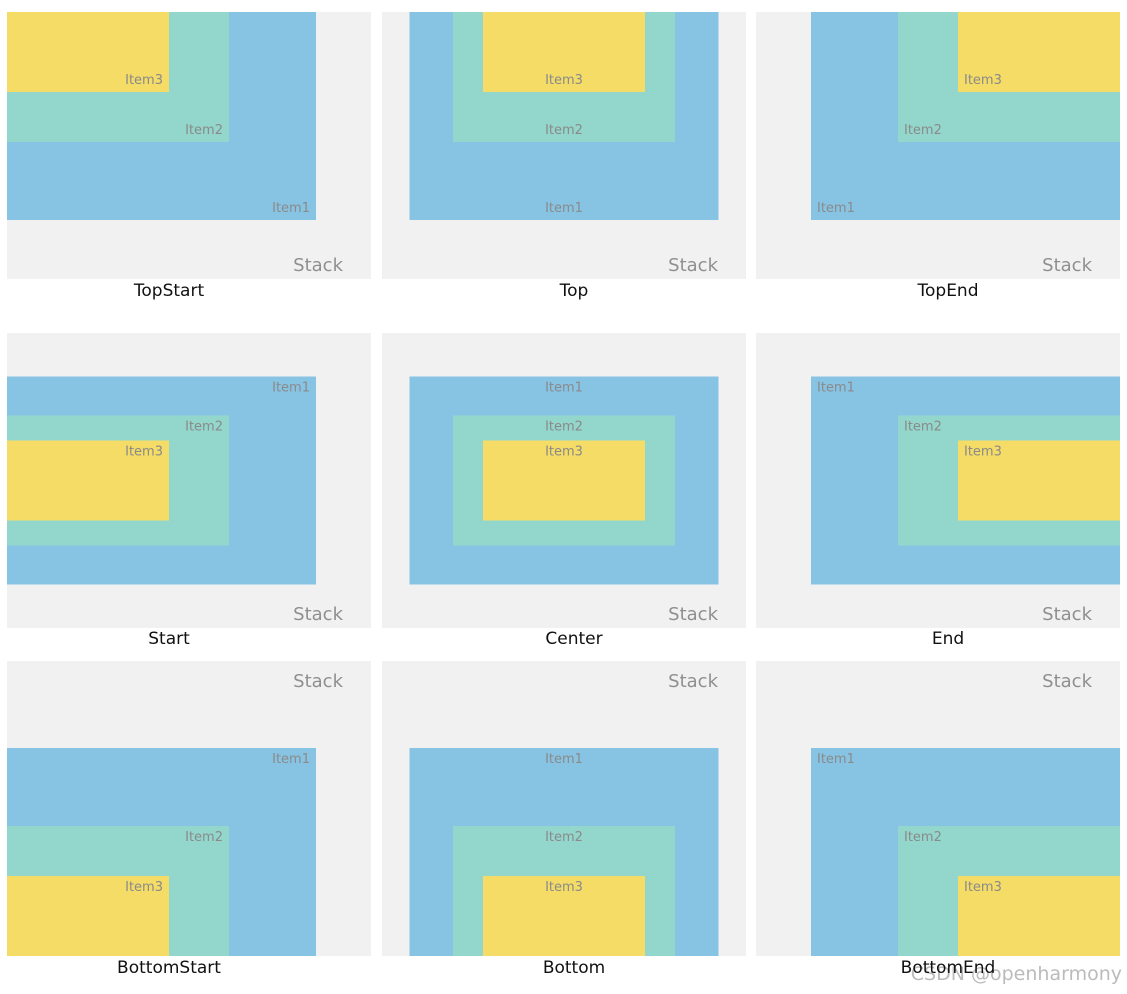 Image resolution: width=1127 pixels, height=994 pixels. Describe the element at coordinates (574, 968) in the screenshot. I see `caption: Bottom` at that location.